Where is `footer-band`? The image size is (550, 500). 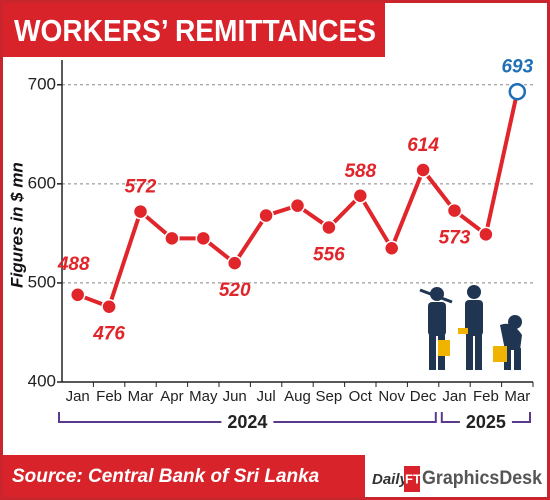
footer-band is located at coordinates (184, 476).